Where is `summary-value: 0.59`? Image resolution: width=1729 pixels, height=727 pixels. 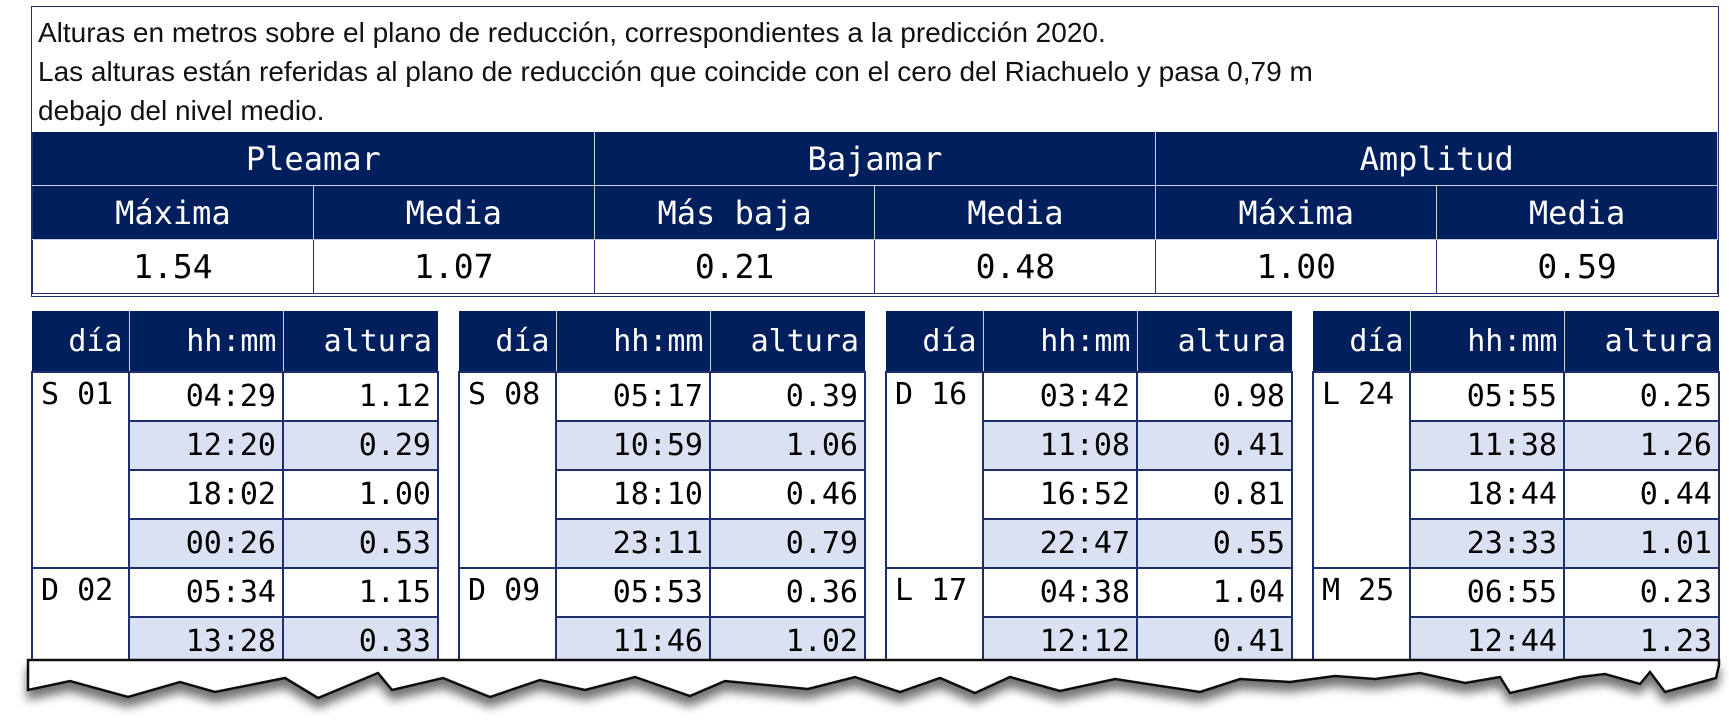 summary-value: 0.59 is located at coordinates (1577, 266).